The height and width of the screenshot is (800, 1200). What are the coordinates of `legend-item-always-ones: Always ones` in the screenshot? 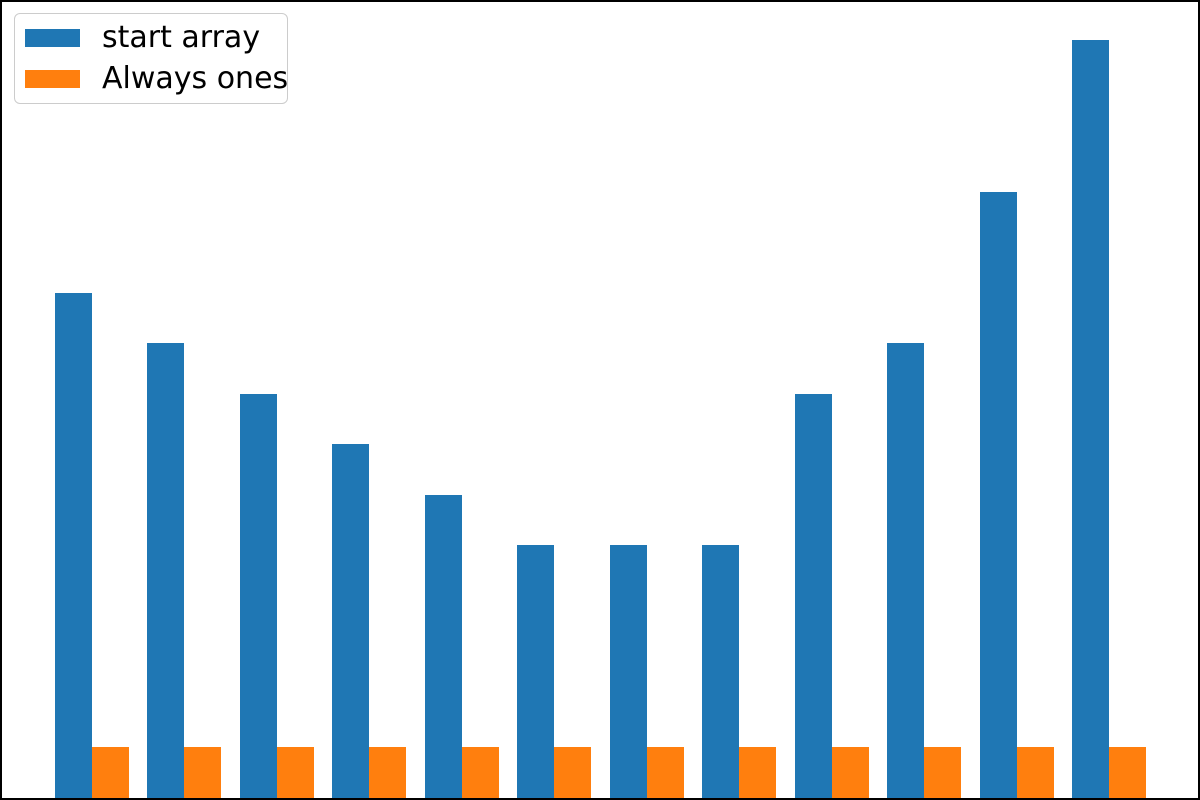 It's located at (156, 79).